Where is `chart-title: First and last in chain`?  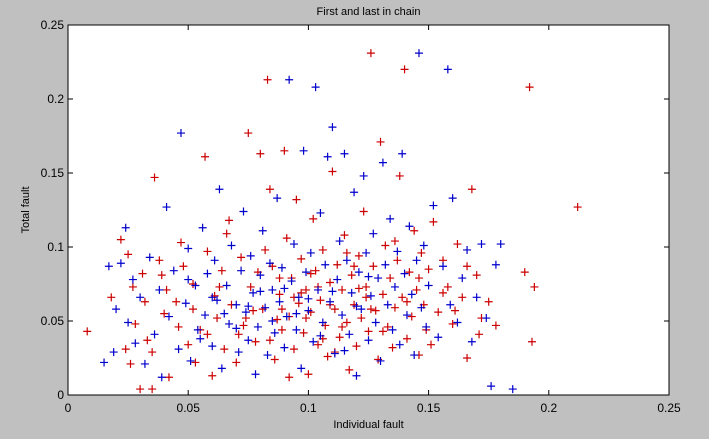 chart-title: First and last in chain is located at coordinates (369, 12).